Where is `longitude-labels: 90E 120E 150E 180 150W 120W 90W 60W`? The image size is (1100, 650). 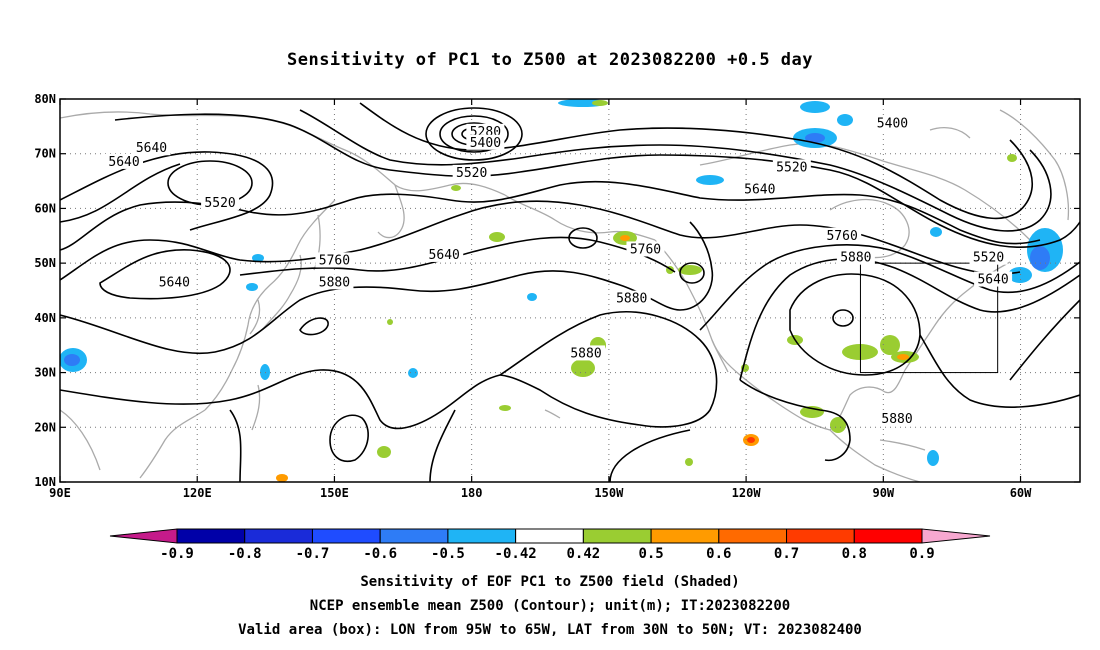
longitude-labels: 90E 120E 150E 180 150W 120W 90W 60W is located at coordinates (540, 493).